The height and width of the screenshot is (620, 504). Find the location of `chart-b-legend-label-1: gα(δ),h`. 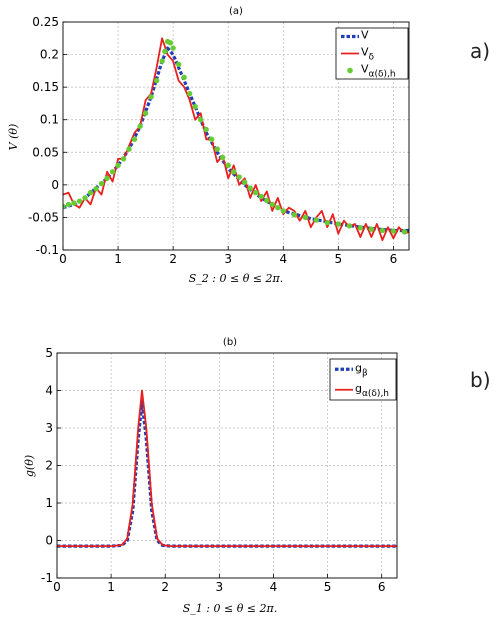

chart-b-legend-label-1: gα(δ),h is located at coordinates (372, 390).